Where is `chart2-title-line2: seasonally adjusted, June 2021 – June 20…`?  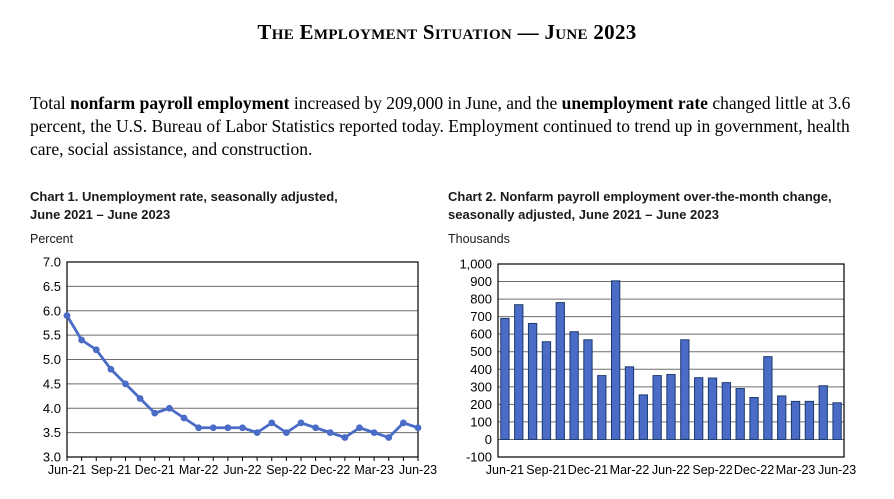
chart2-title-line2: seasonally adjusted, June 2021 – June 20… is located at coordinates (583, 214).